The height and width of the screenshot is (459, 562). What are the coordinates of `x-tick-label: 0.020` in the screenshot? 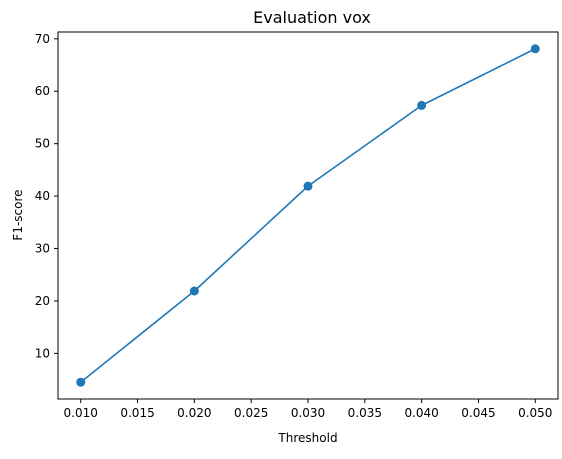 It's located at (194, 413).